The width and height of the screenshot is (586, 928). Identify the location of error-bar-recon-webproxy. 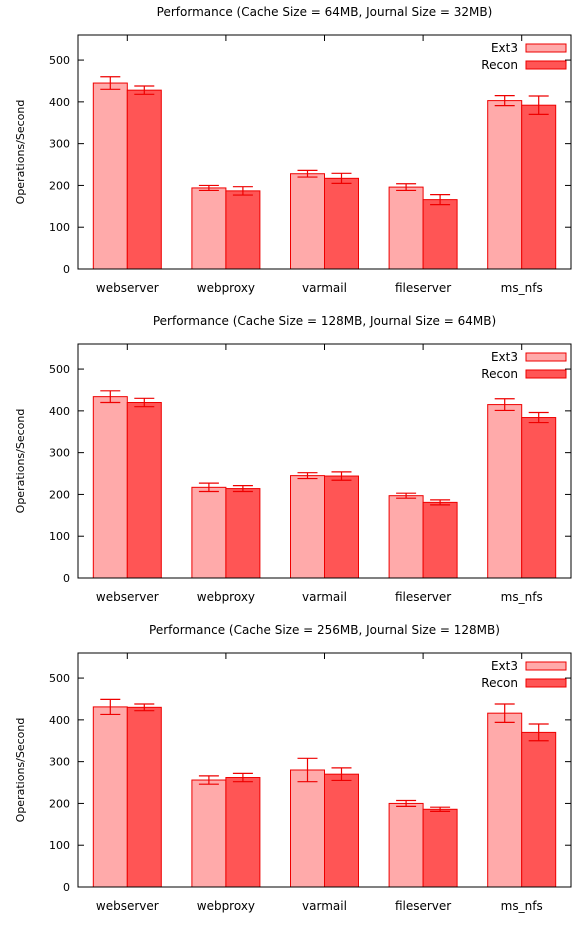
(242, 191).